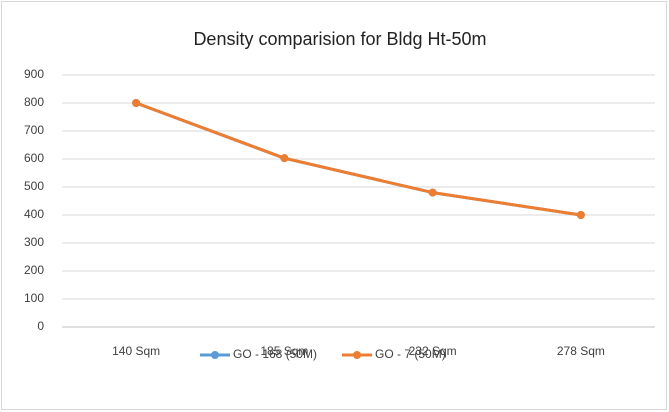 This screenshot has height=412, width=669. I want to click on y-tick-label: 500, so click(34, 186).